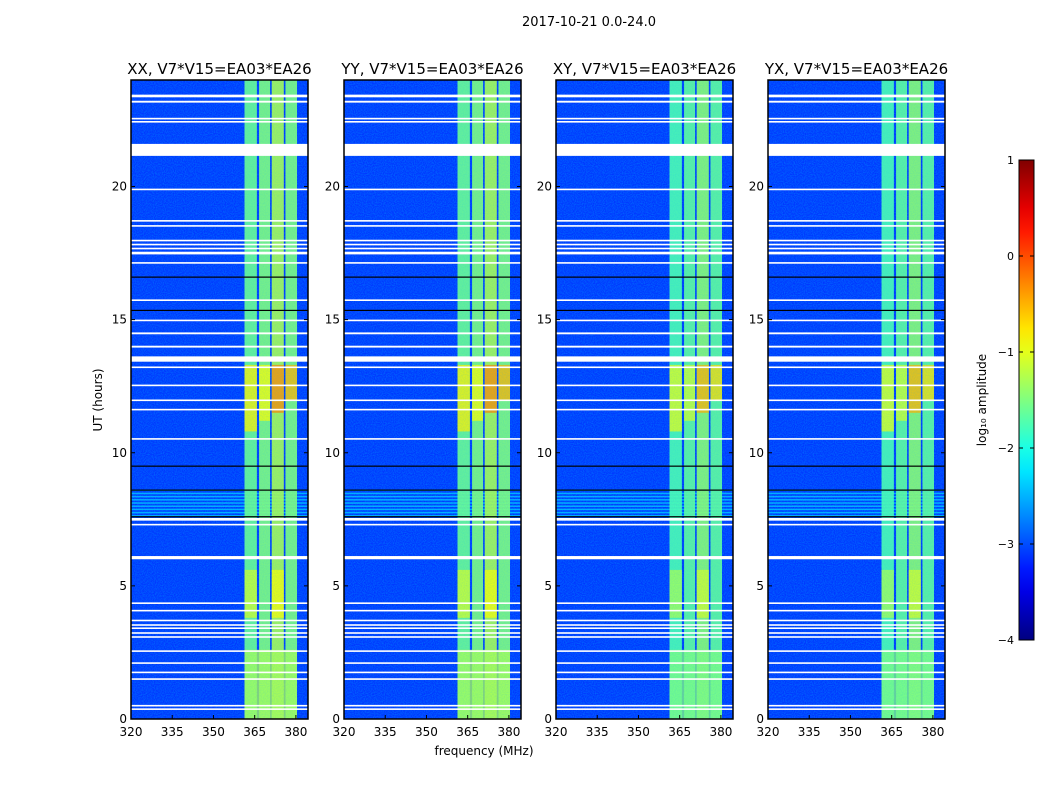 The width and height of the screenshot is (1050, 800). I want to click on panel-title: YX, V7*V15=EA03*EA26, so click(856, 69).